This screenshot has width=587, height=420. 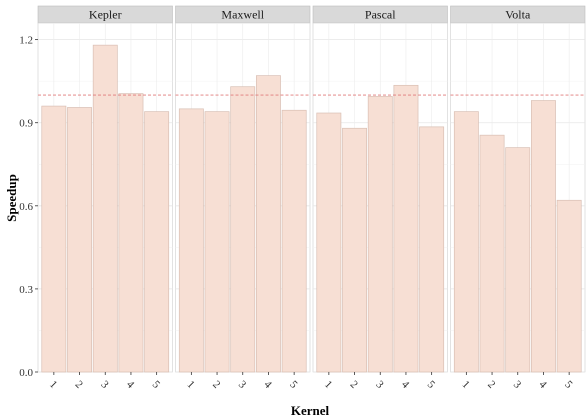 I want to click on y-tick-label: 1.2, so click(x=26, y=41).